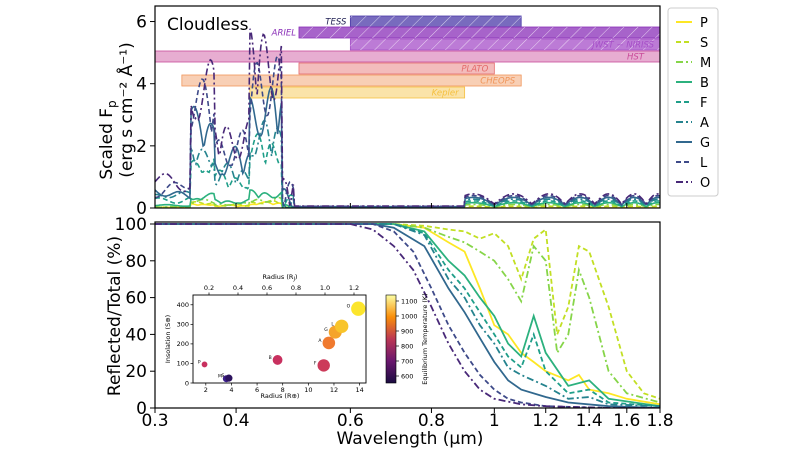 This screenshot has height=450, width=805. Describe the element at coordinates (141, 409) in the screenshot. I see `bottom-ytick-label: 0` at that location.